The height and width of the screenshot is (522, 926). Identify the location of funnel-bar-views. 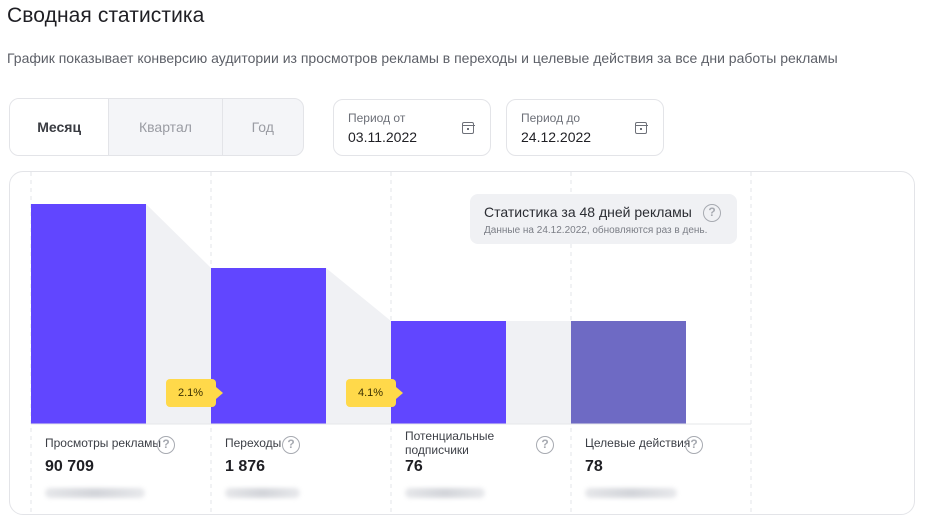
(88, 314).